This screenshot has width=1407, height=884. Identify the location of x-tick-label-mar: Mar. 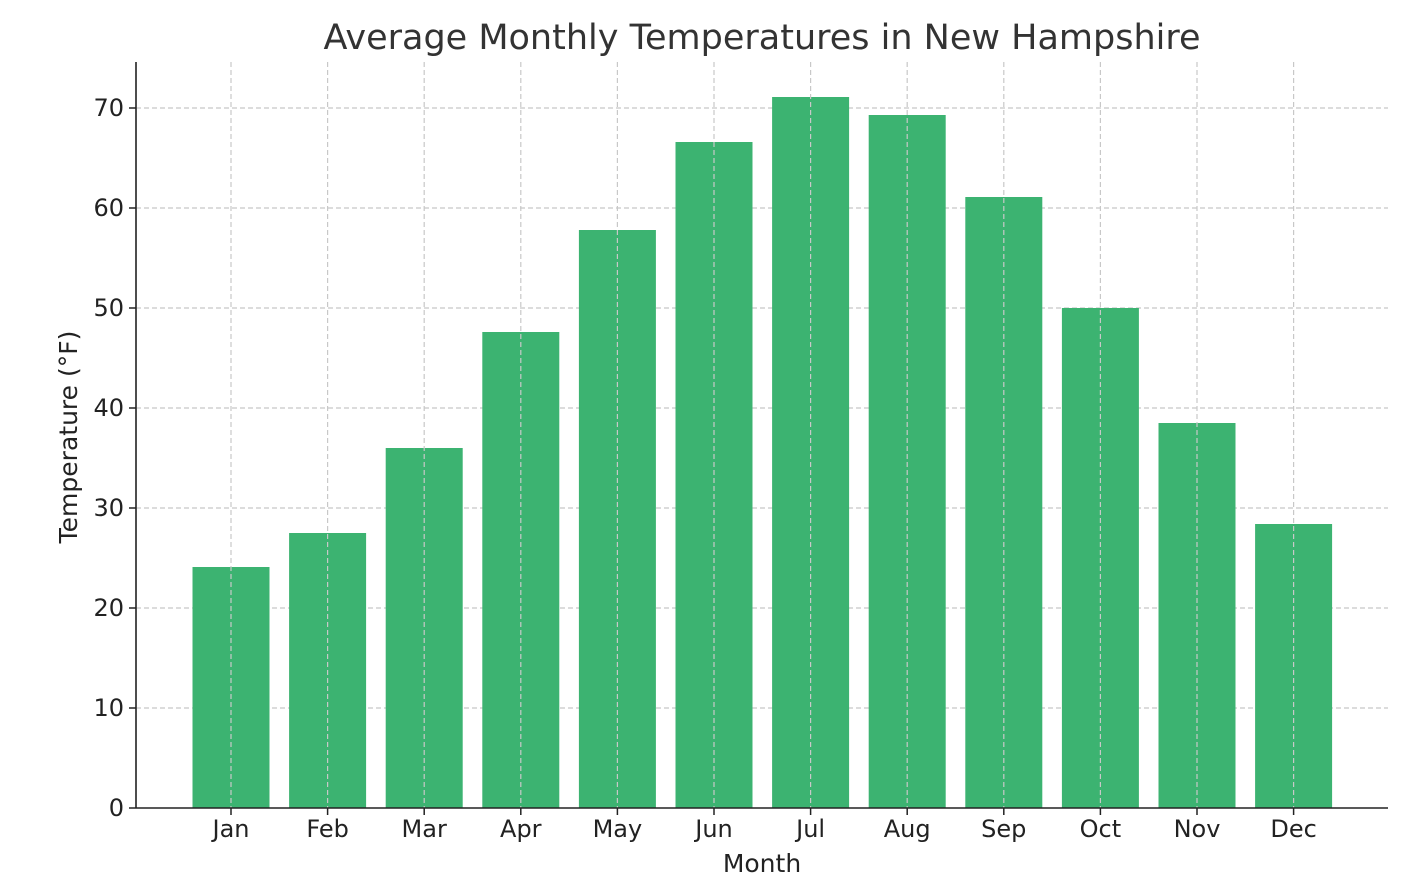
(424, 829).